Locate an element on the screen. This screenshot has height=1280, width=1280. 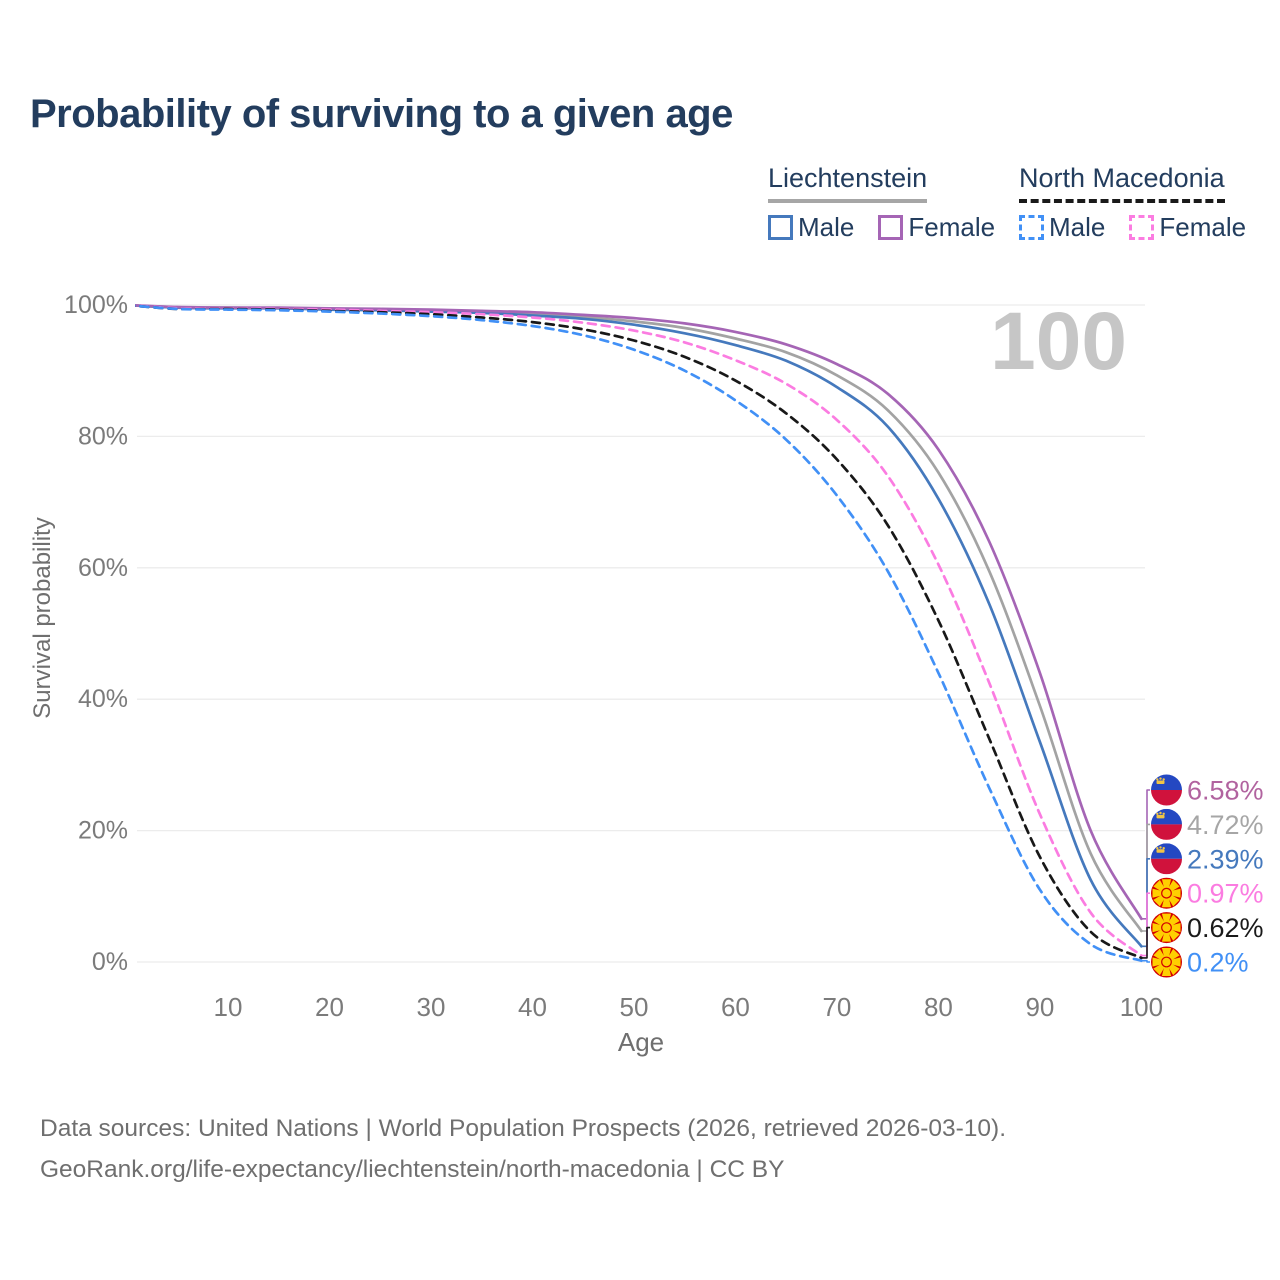
end-label-value: 0.62% is located at coordinates (1225, 928).